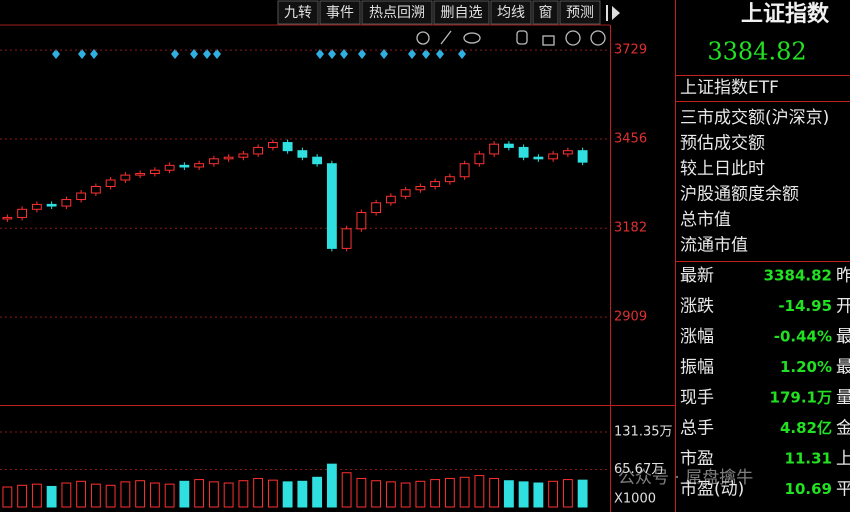 The width and height of the screenshot is (850, 512). What do you see at coordinates (630, 228) in the screenshot?
I see `y-tick-label: 3182` at bounding box center [630, 228].